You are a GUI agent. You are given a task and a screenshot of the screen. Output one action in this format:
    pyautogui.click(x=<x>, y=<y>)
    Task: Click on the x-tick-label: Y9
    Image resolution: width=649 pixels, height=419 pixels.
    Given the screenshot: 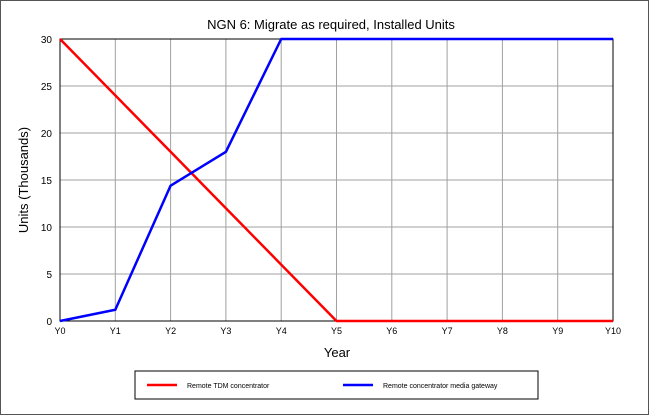 What is the action you would take?
    pyautogui.click(x=557, y=331)
    